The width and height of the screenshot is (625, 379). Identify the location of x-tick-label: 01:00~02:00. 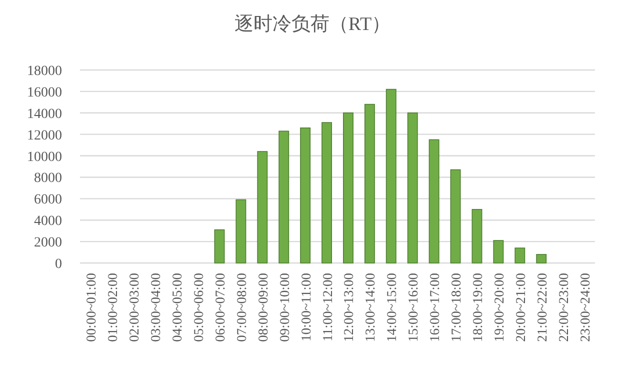
(112, 307).